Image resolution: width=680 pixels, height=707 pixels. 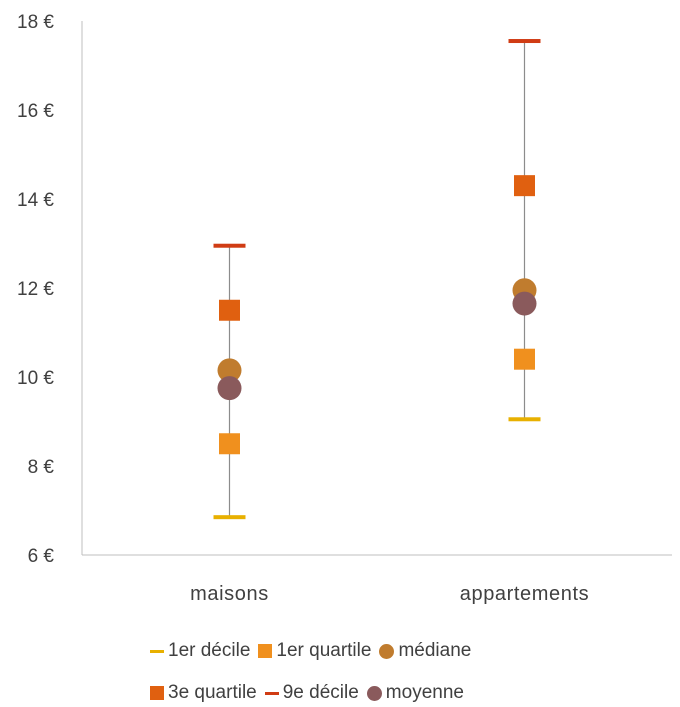 What do you see at coordinates (320, 692) in the screenshot?
I see `legend-label: 9e décile` at bounding box center [320, 692].